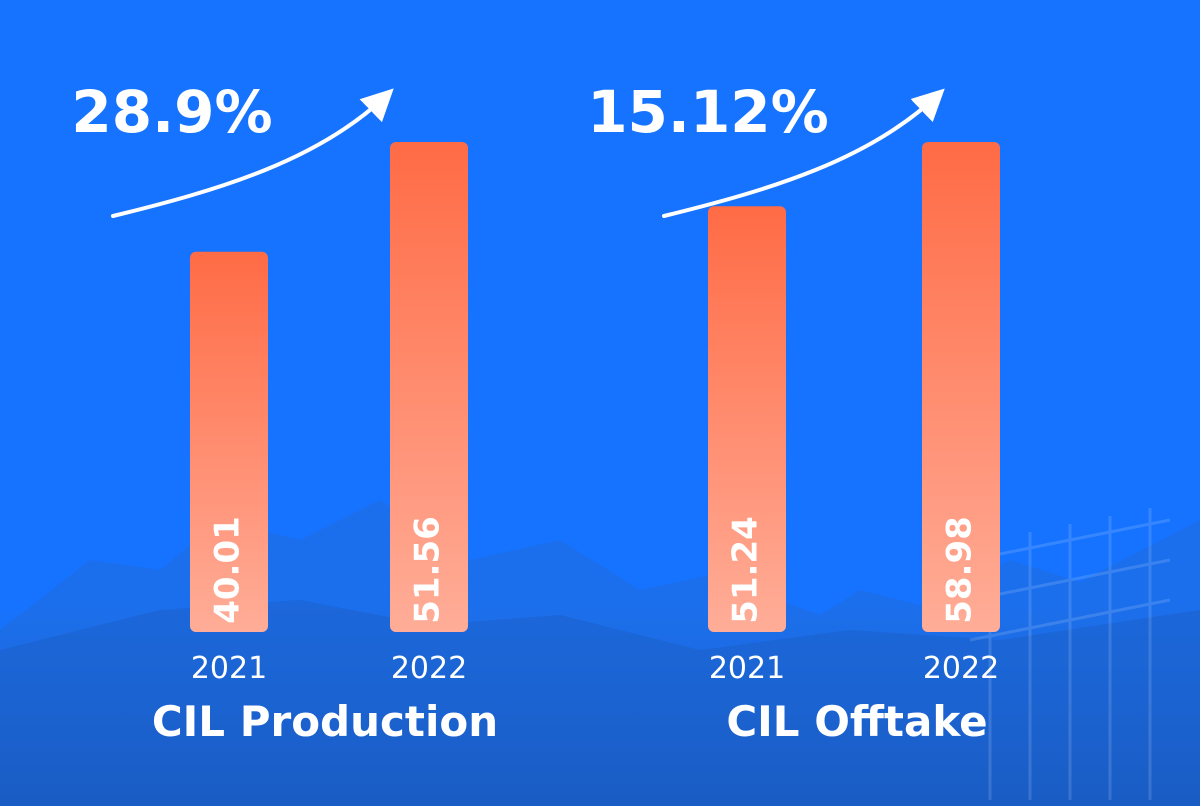  I want to click on bar-value-label: 51.56, so click(428, 570).